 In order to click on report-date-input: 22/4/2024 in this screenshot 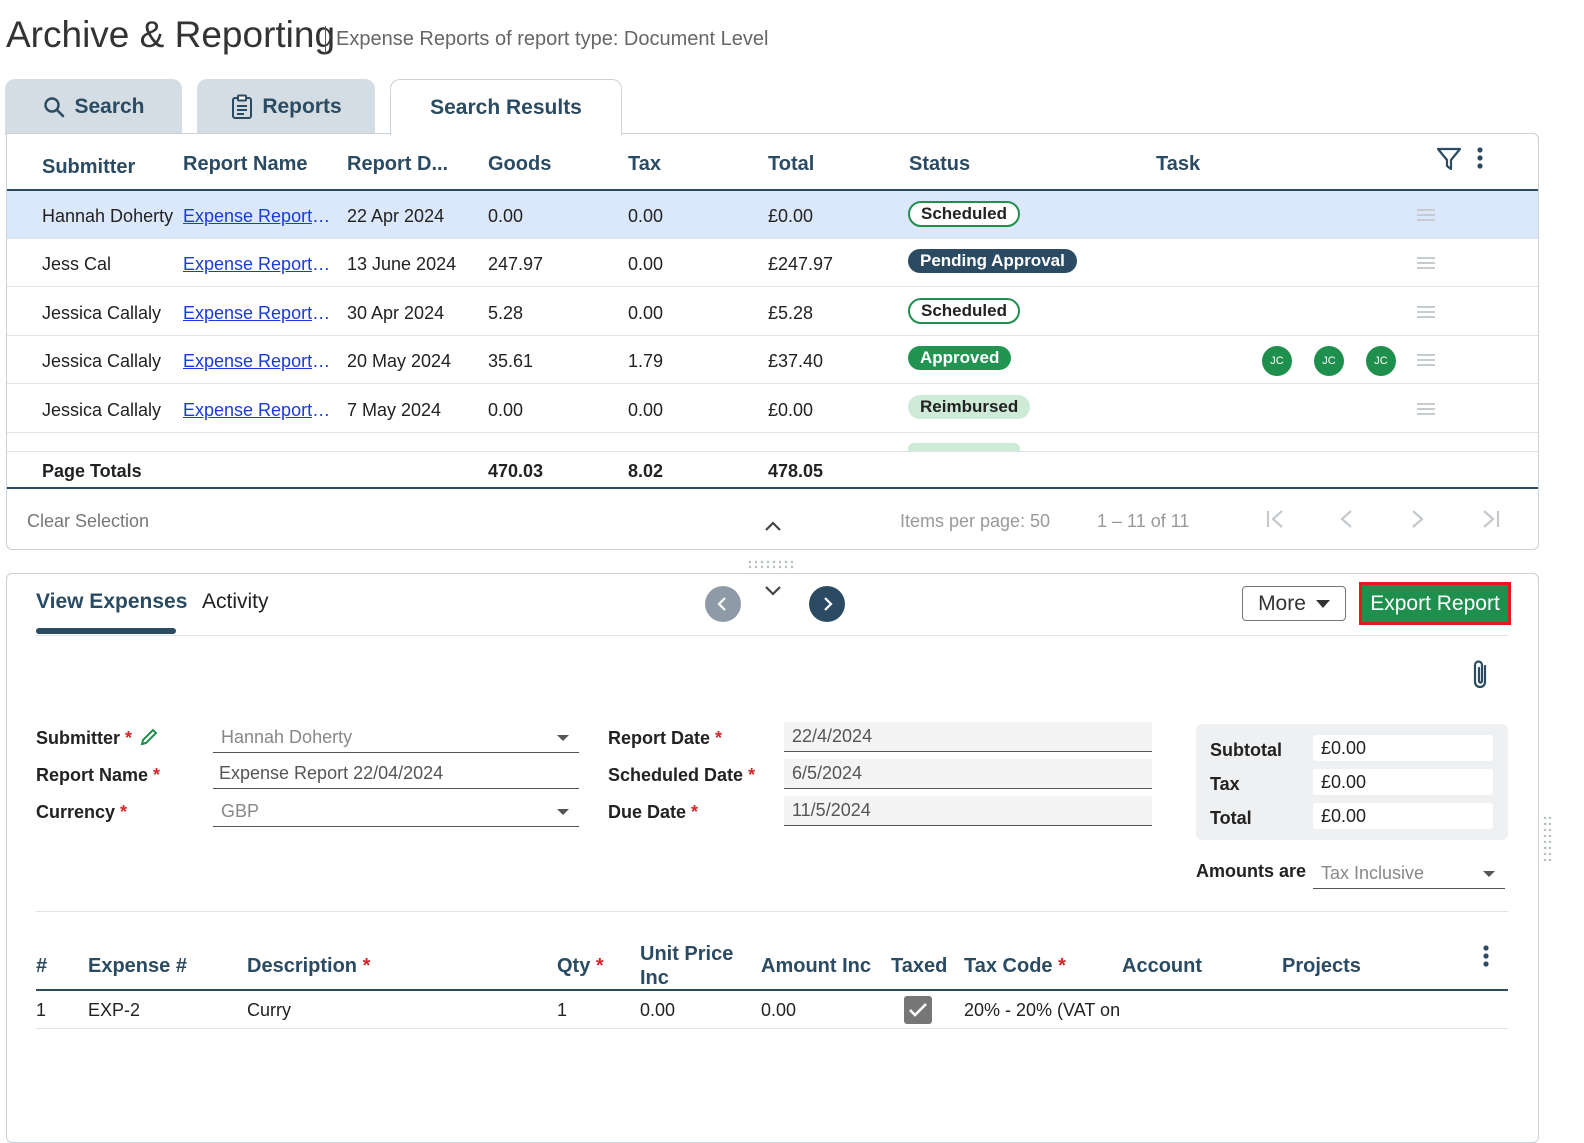, I will do `click(968, 737)`.